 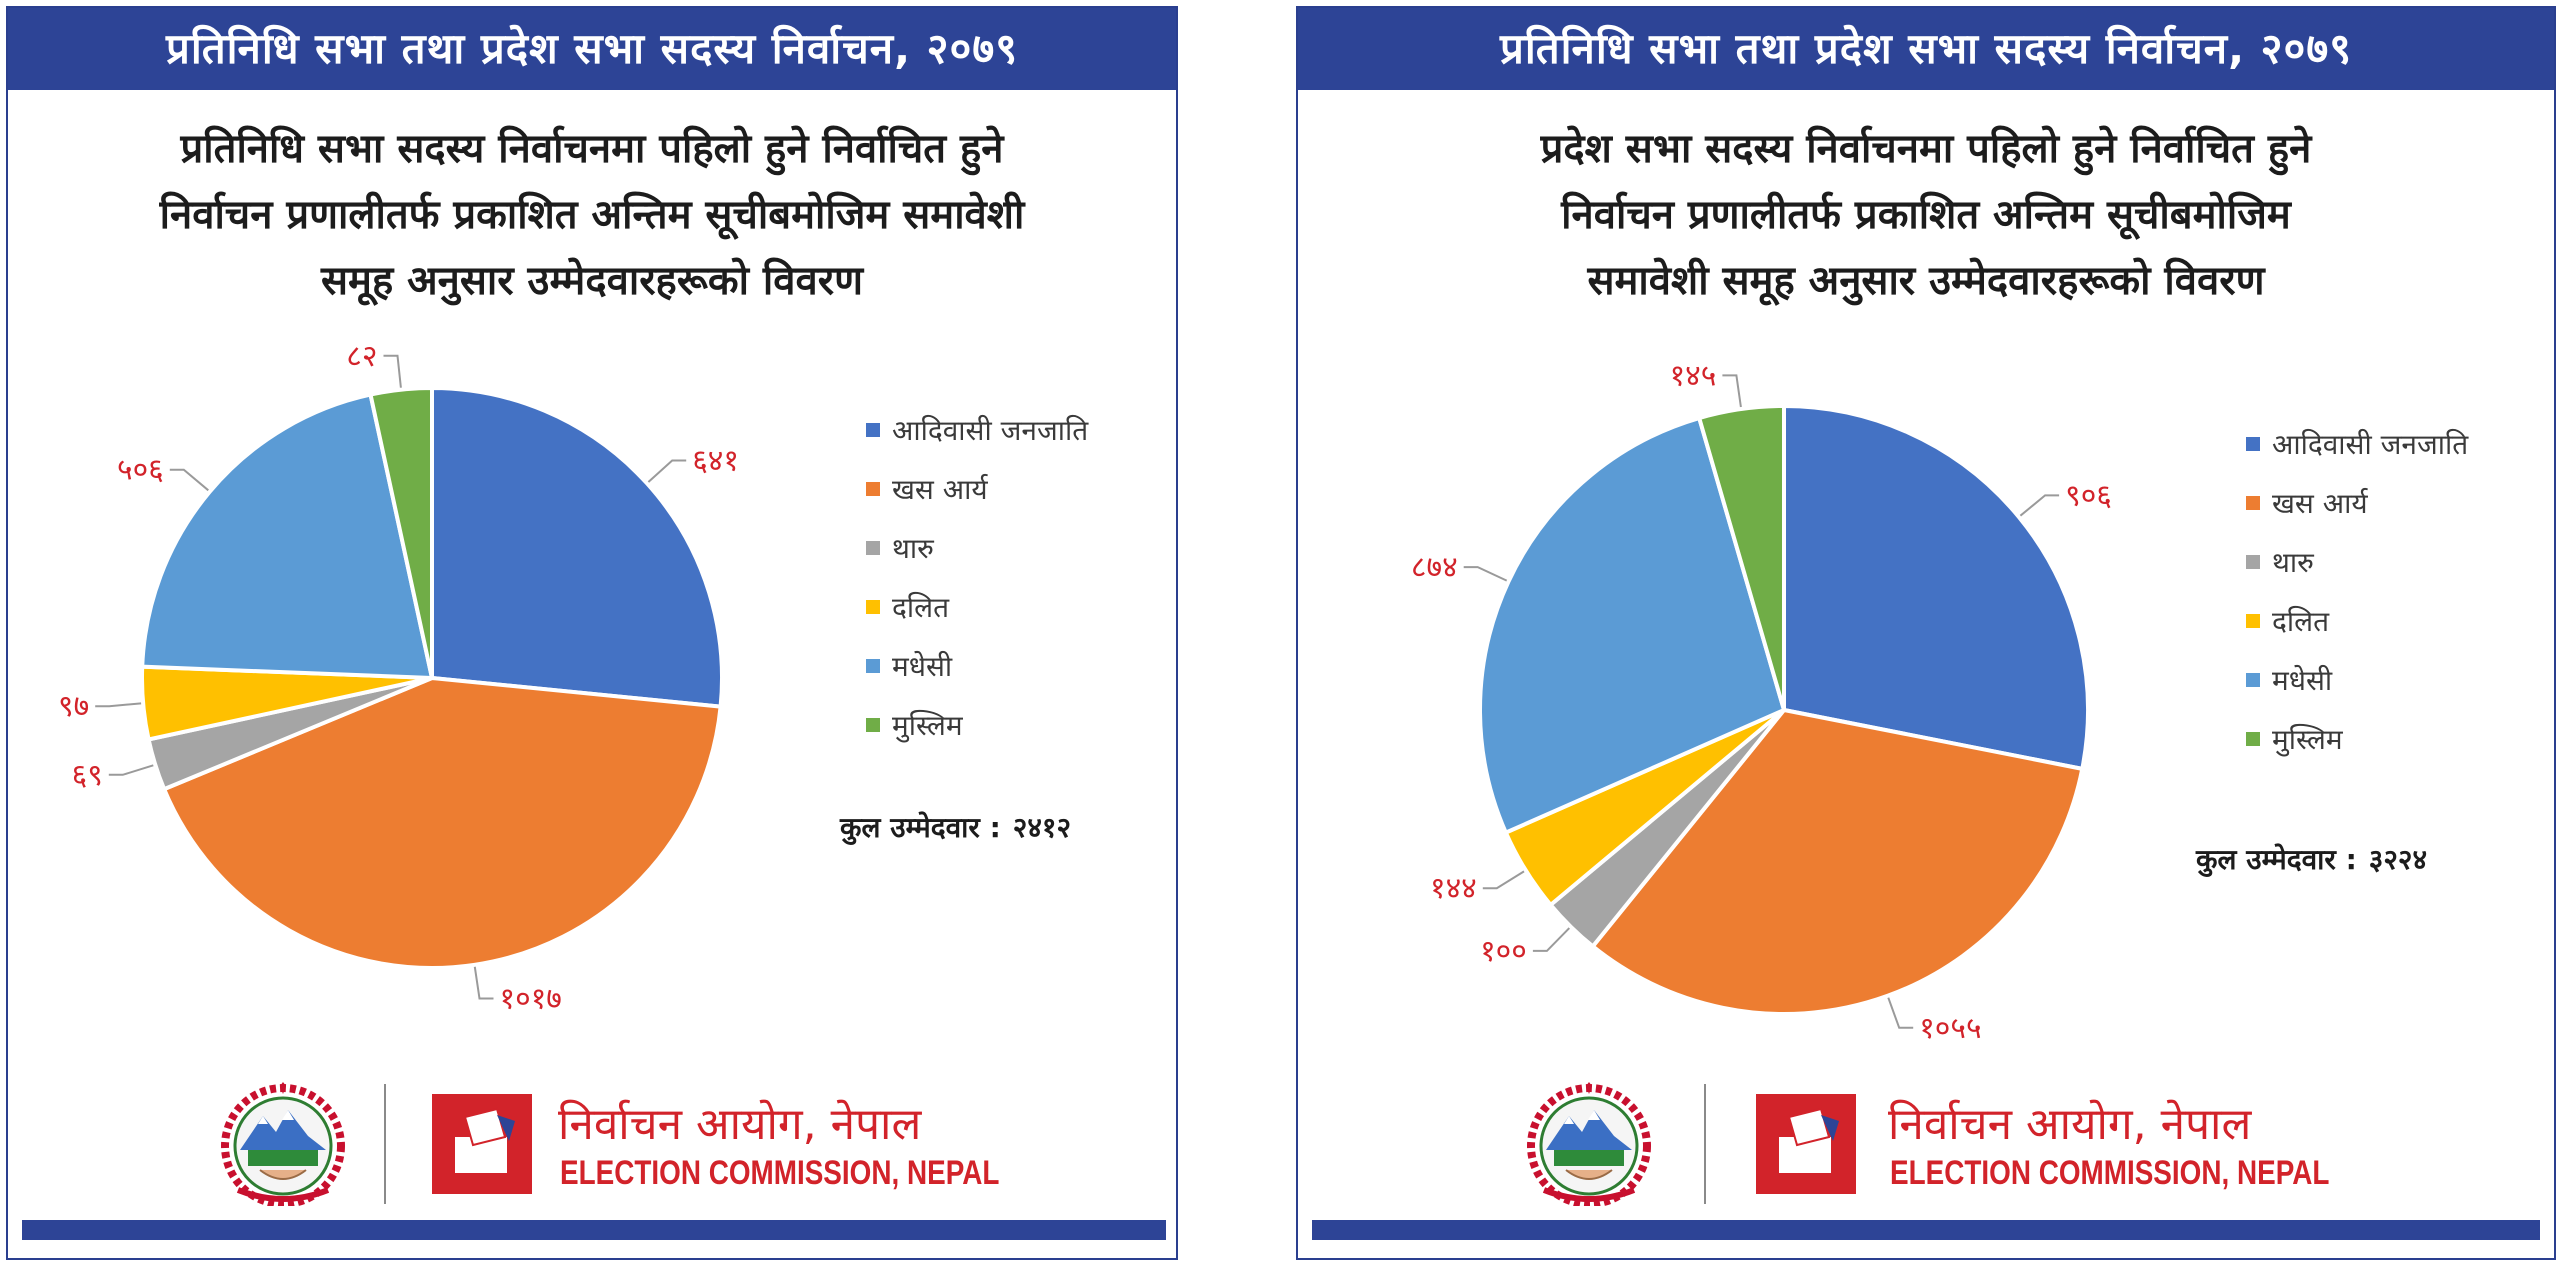 What do you see at coordinates (1693, 375) in the screenshot?
I see `data-label: १४५` at bounding box center [1693, 375].